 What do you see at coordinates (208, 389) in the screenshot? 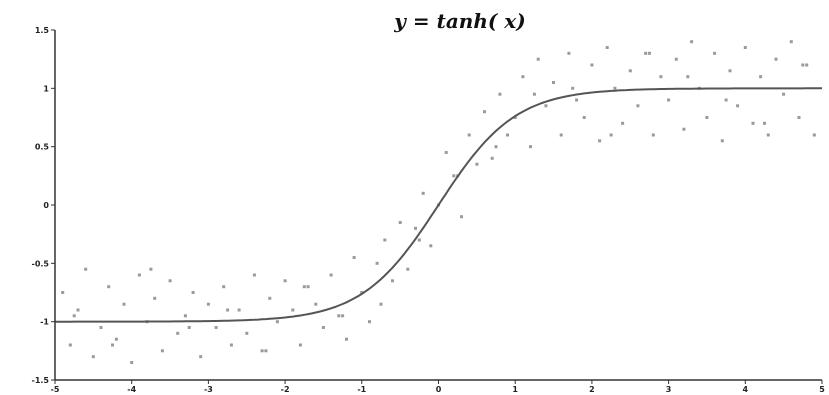
I see `x-tick-label: -3` at bounding box center [208, 389].